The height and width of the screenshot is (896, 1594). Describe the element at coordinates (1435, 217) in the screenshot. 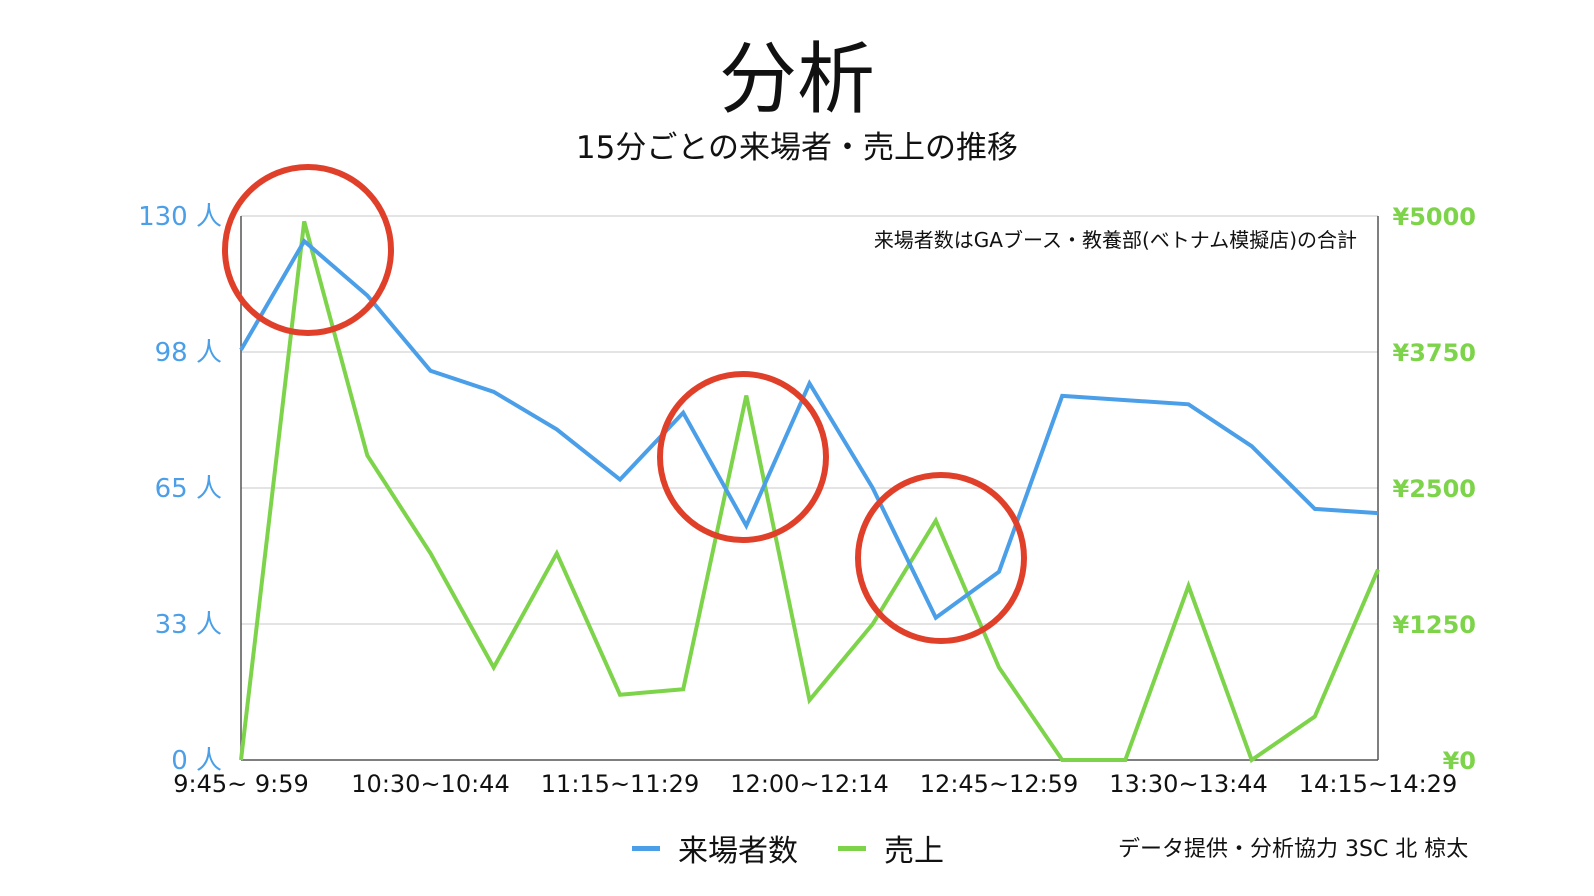

I see `y-right-tick-label: ¥5000` at that location.